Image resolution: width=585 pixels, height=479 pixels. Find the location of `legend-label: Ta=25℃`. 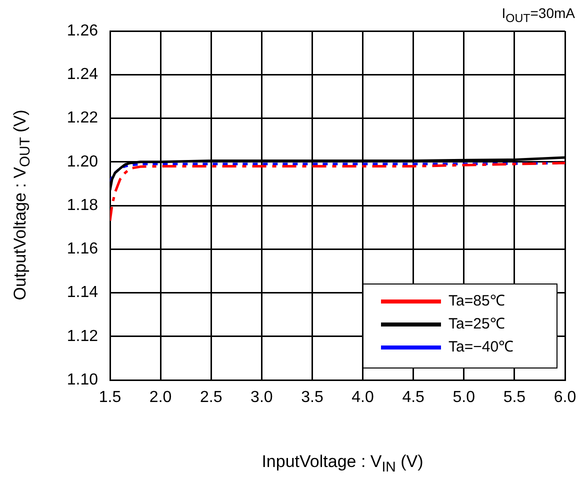

legend-label: Ta=25℃ is located at coordinates (476, 324).